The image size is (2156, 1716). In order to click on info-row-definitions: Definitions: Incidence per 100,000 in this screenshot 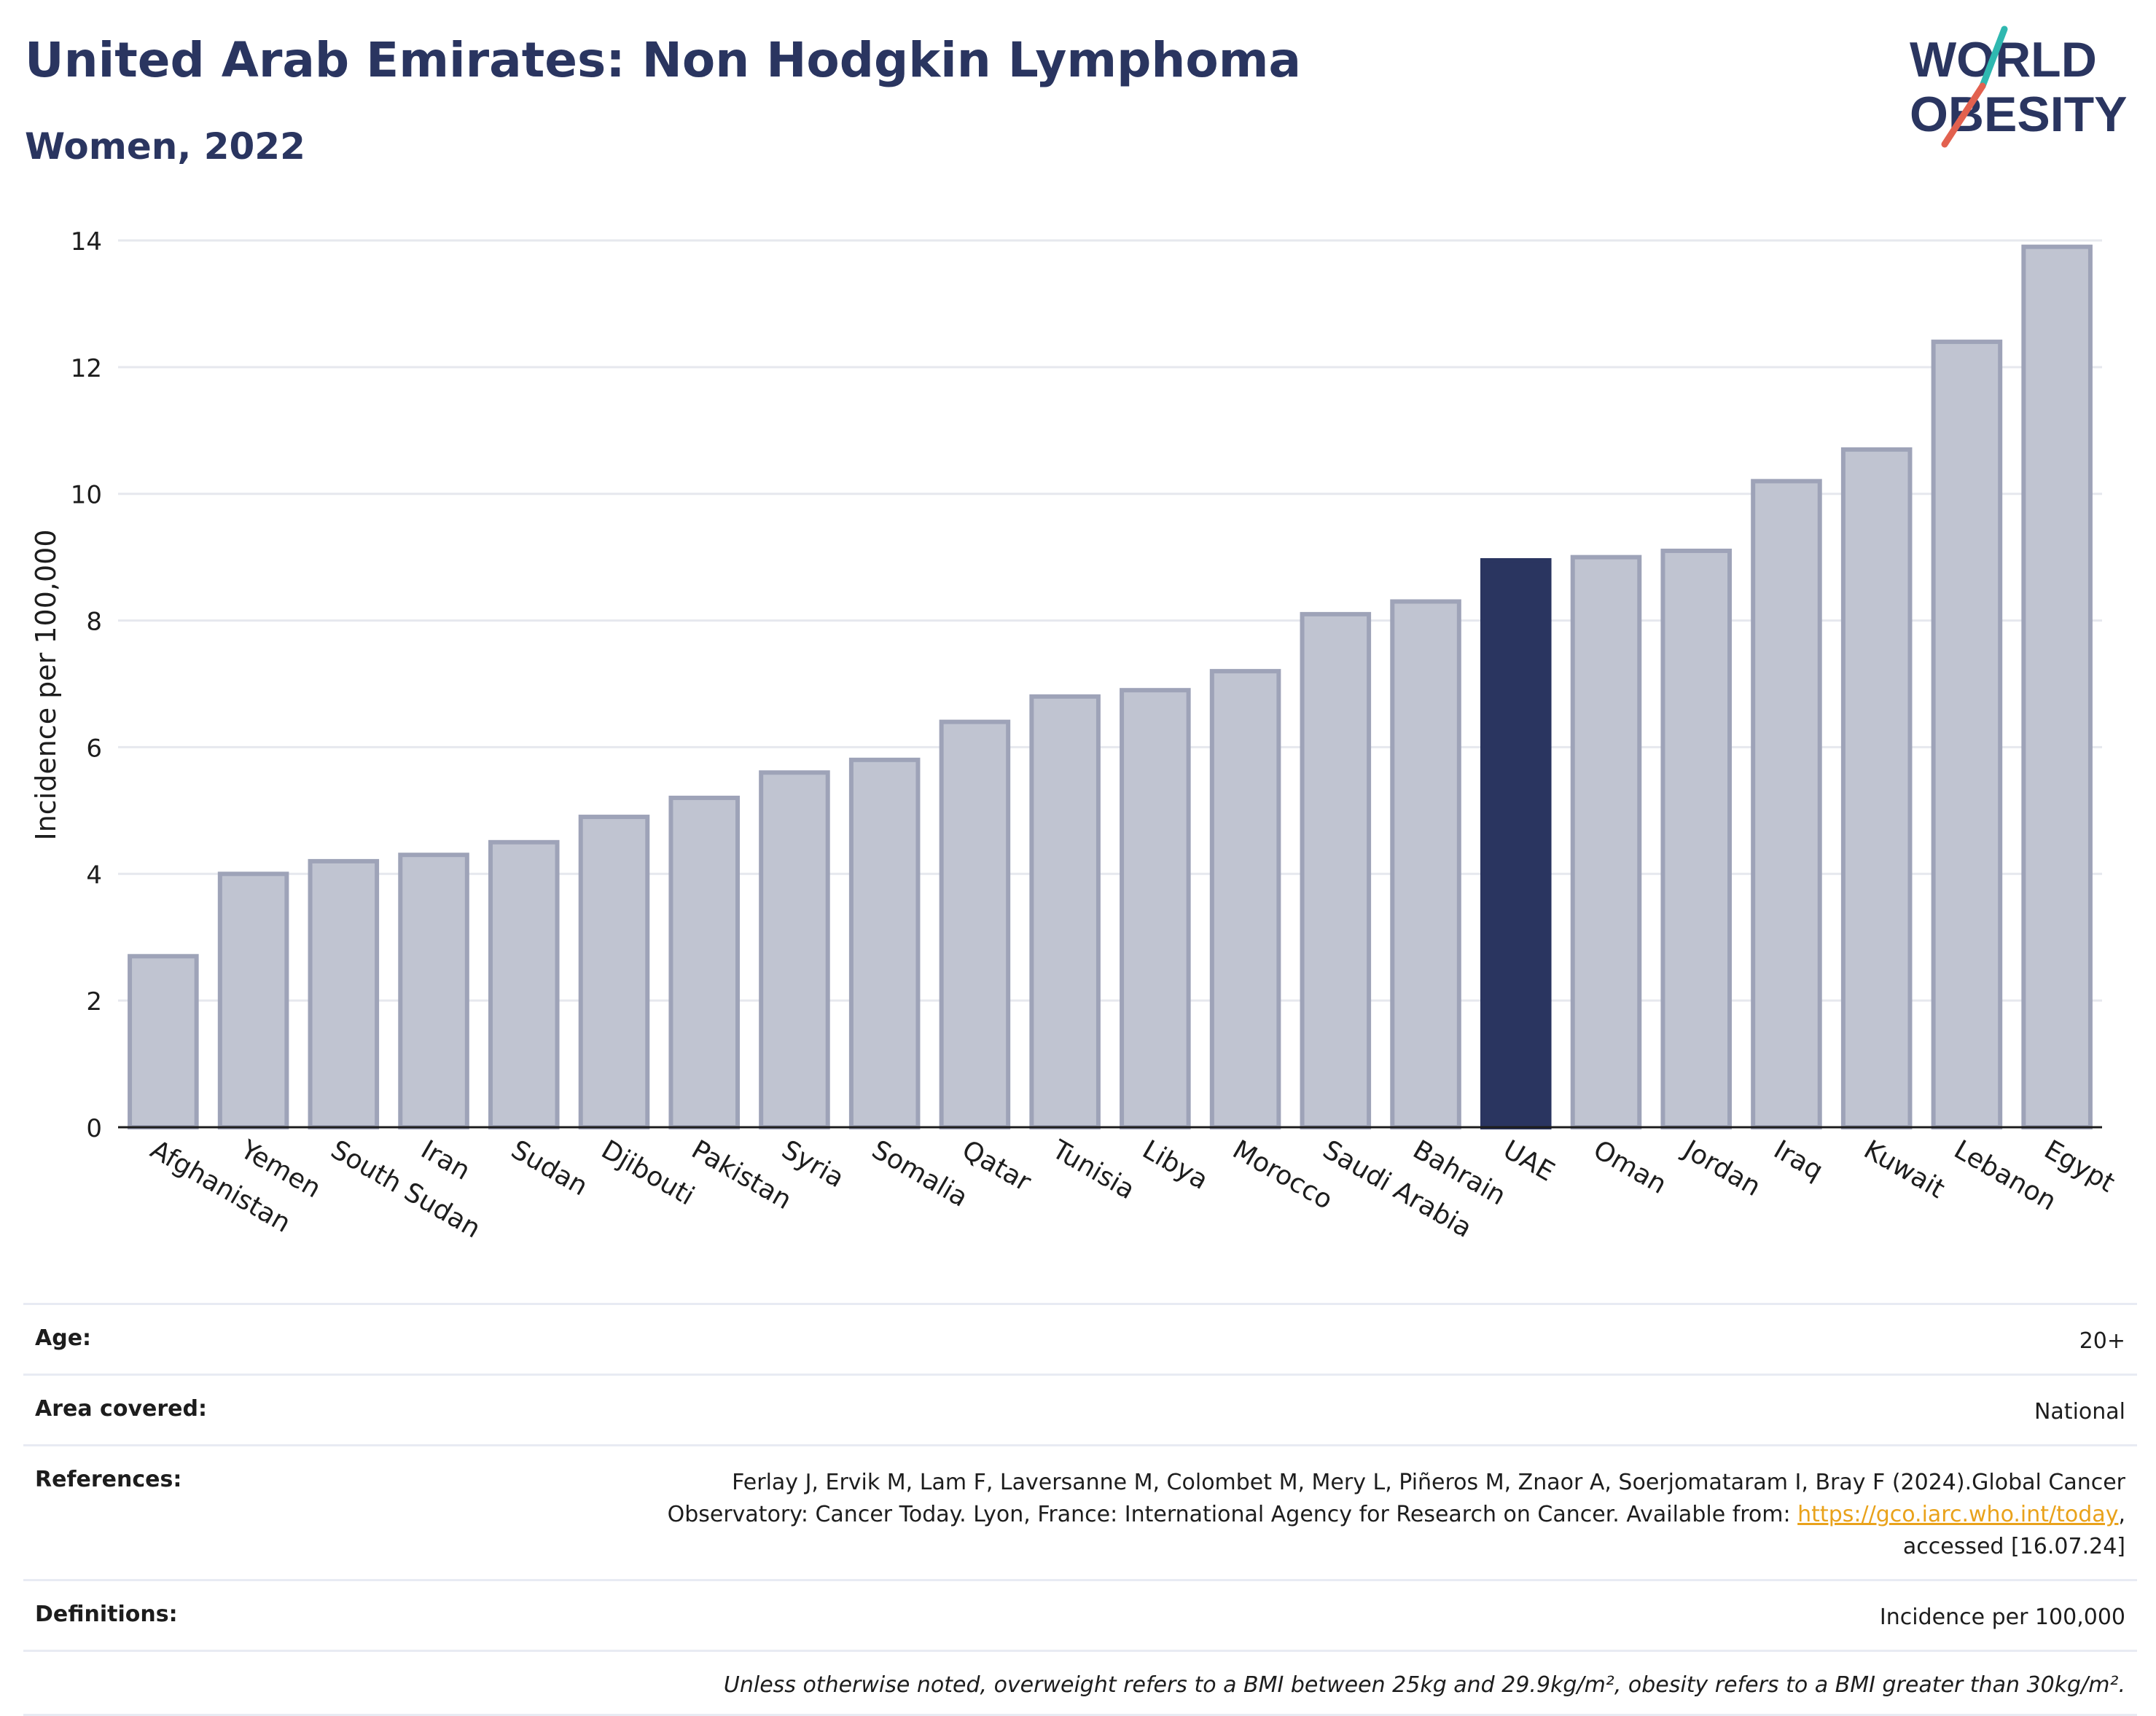, I will do `click(1080, 1614)`.